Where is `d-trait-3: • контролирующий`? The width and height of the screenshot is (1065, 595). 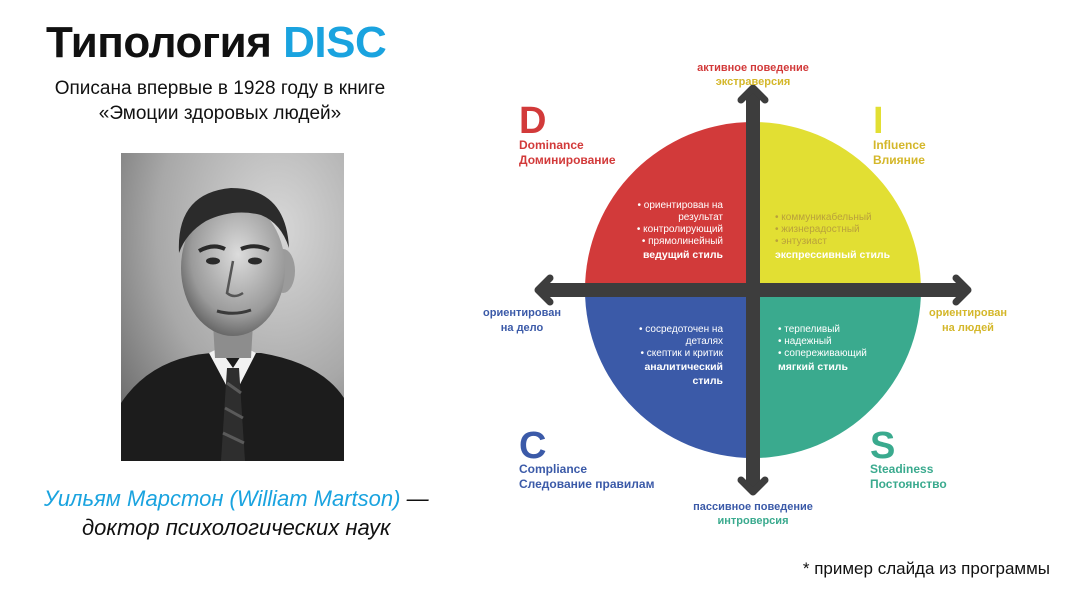
d-trait-3: • контролирующий is located at coordinates (680, 229).